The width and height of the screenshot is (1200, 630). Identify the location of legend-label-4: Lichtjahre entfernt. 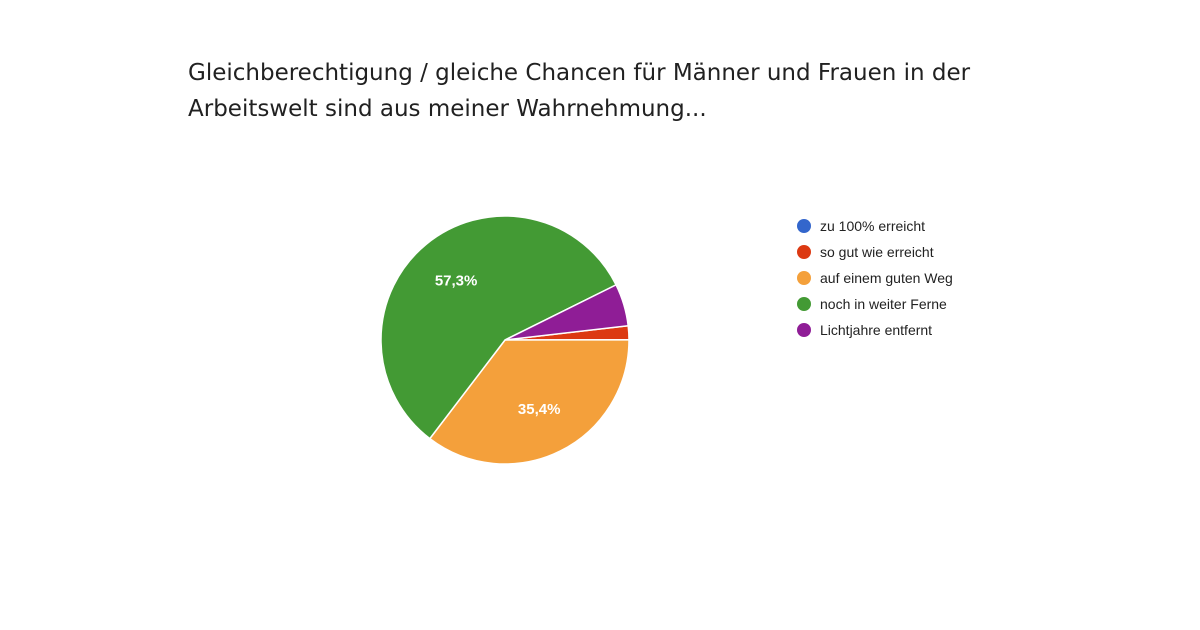
(876, 330).